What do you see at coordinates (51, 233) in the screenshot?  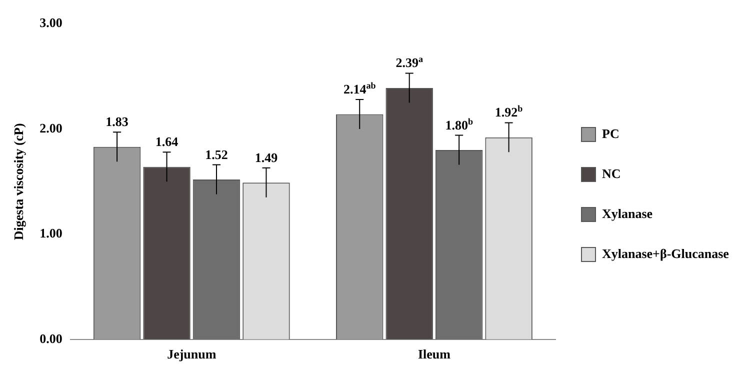 I see `y-tick-label: 1.00` at bounding box center [51, 233].